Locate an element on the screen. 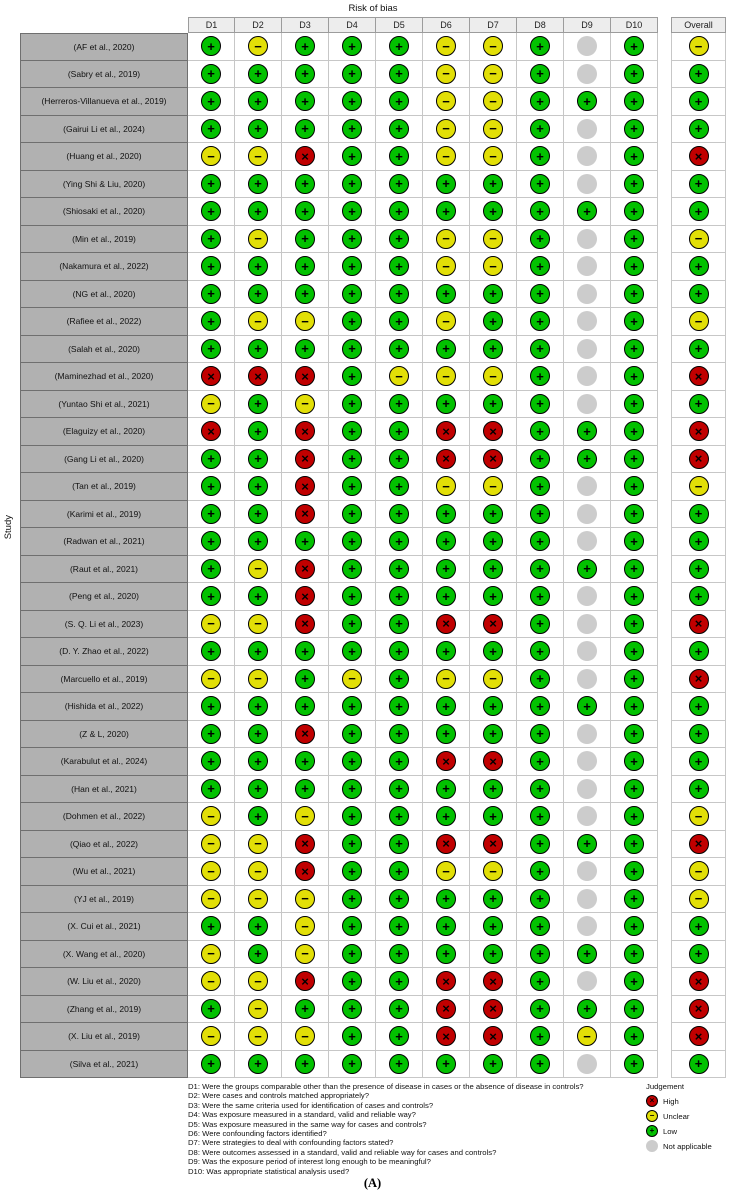  judgment-cell-d6: + is located at coordinates (446, 954).